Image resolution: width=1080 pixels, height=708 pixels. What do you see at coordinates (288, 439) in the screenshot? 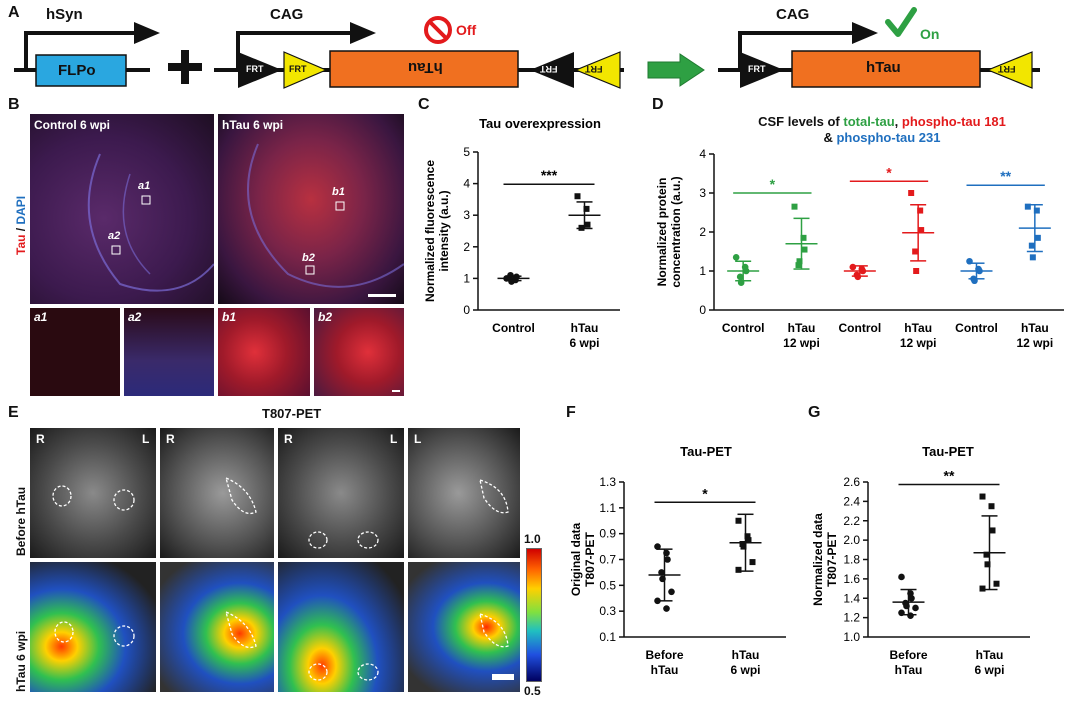
I see `r-label: R` at bounding box center [288, 439].